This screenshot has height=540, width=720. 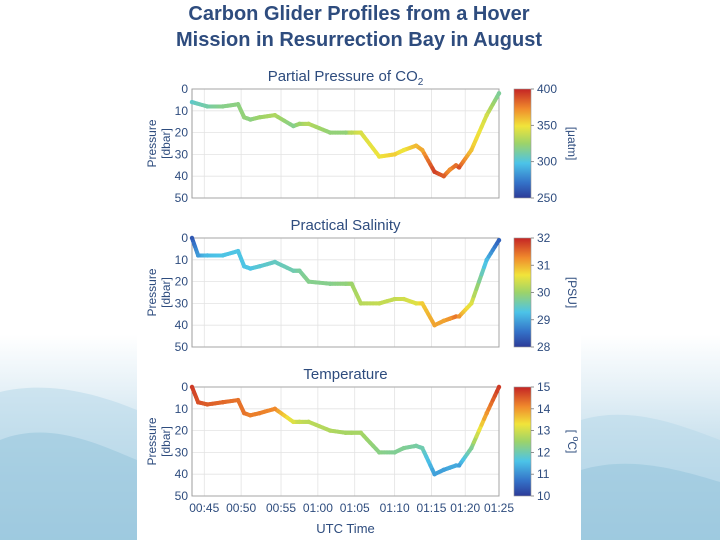 I want to click on series-temperature, so click(x=345, y=430).